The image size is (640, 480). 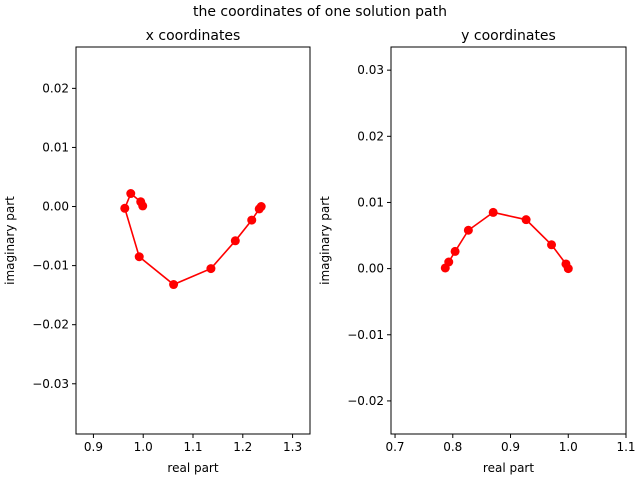 What do you see at coordinates (370, 70) in the screenshot?
I see `y-tick-label: 0.03` at bounding box center [370, 70].